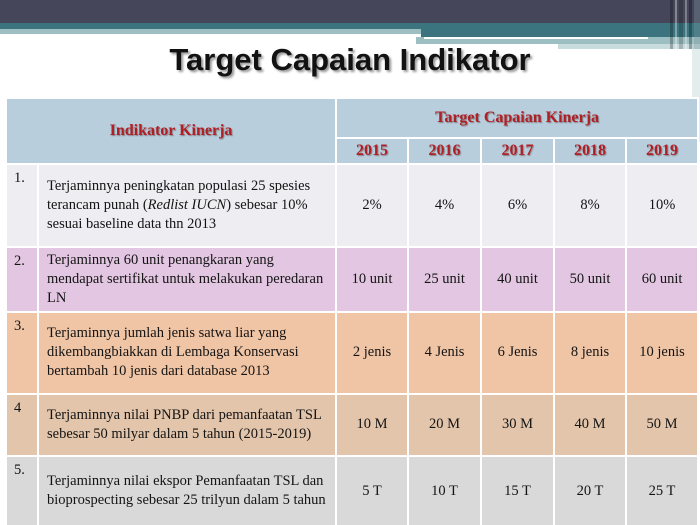 Image resolution: width=700 pixels, height=525 pixels. What do you see at coordinates (518, 151) in the screenshot?
I see `column-header-year-2017: 2017` at bounding box center [518, 151].